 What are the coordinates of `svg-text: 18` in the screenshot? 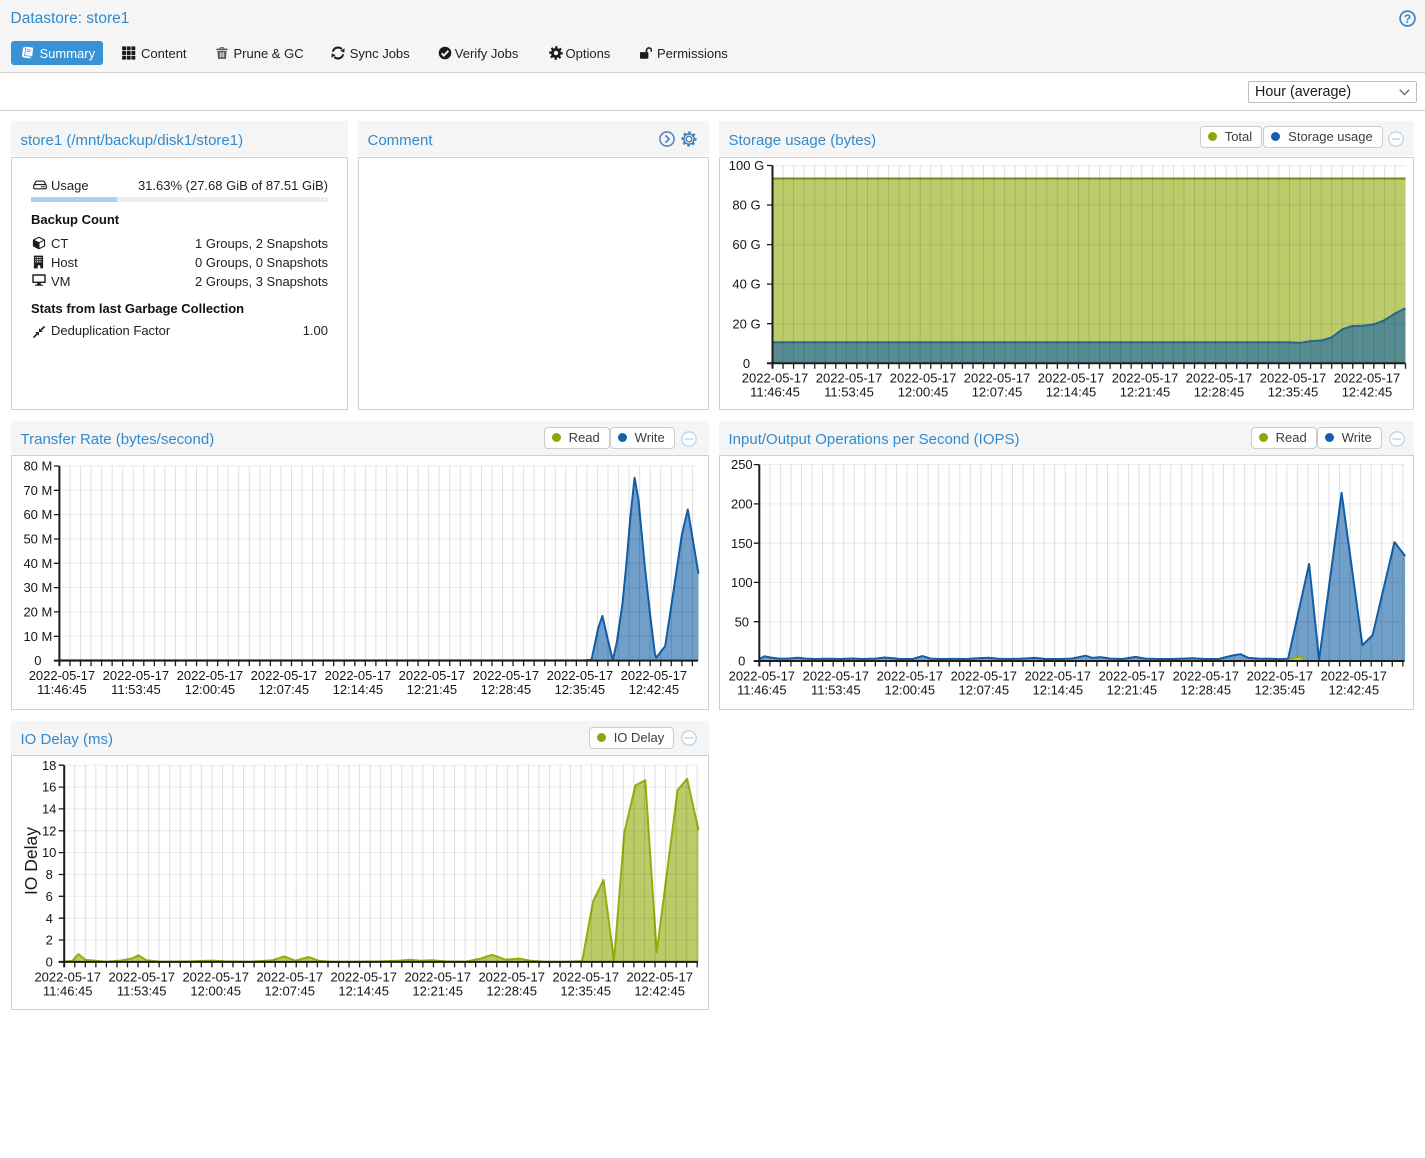 It's located at (48, 765).